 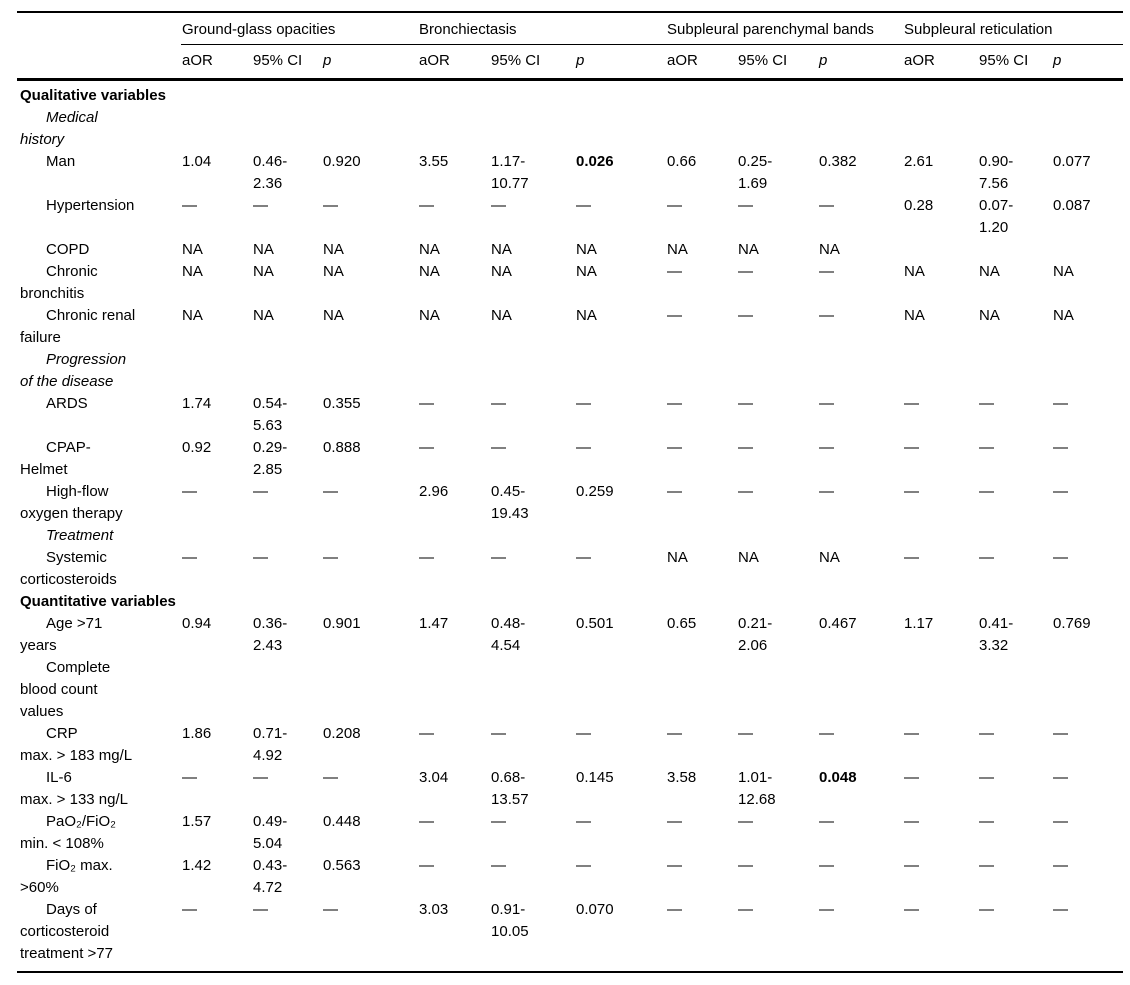 What do you see at coordinates (270, 634) in the screenshot?
I see `cell-value: 0.36-2.43` at bounding box center [270, 634].